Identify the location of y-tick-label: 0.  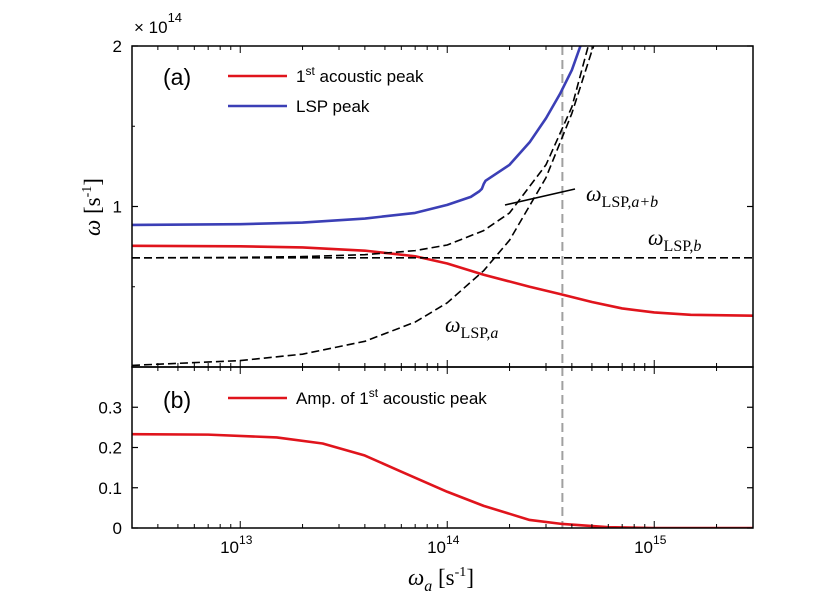
(117, 528).